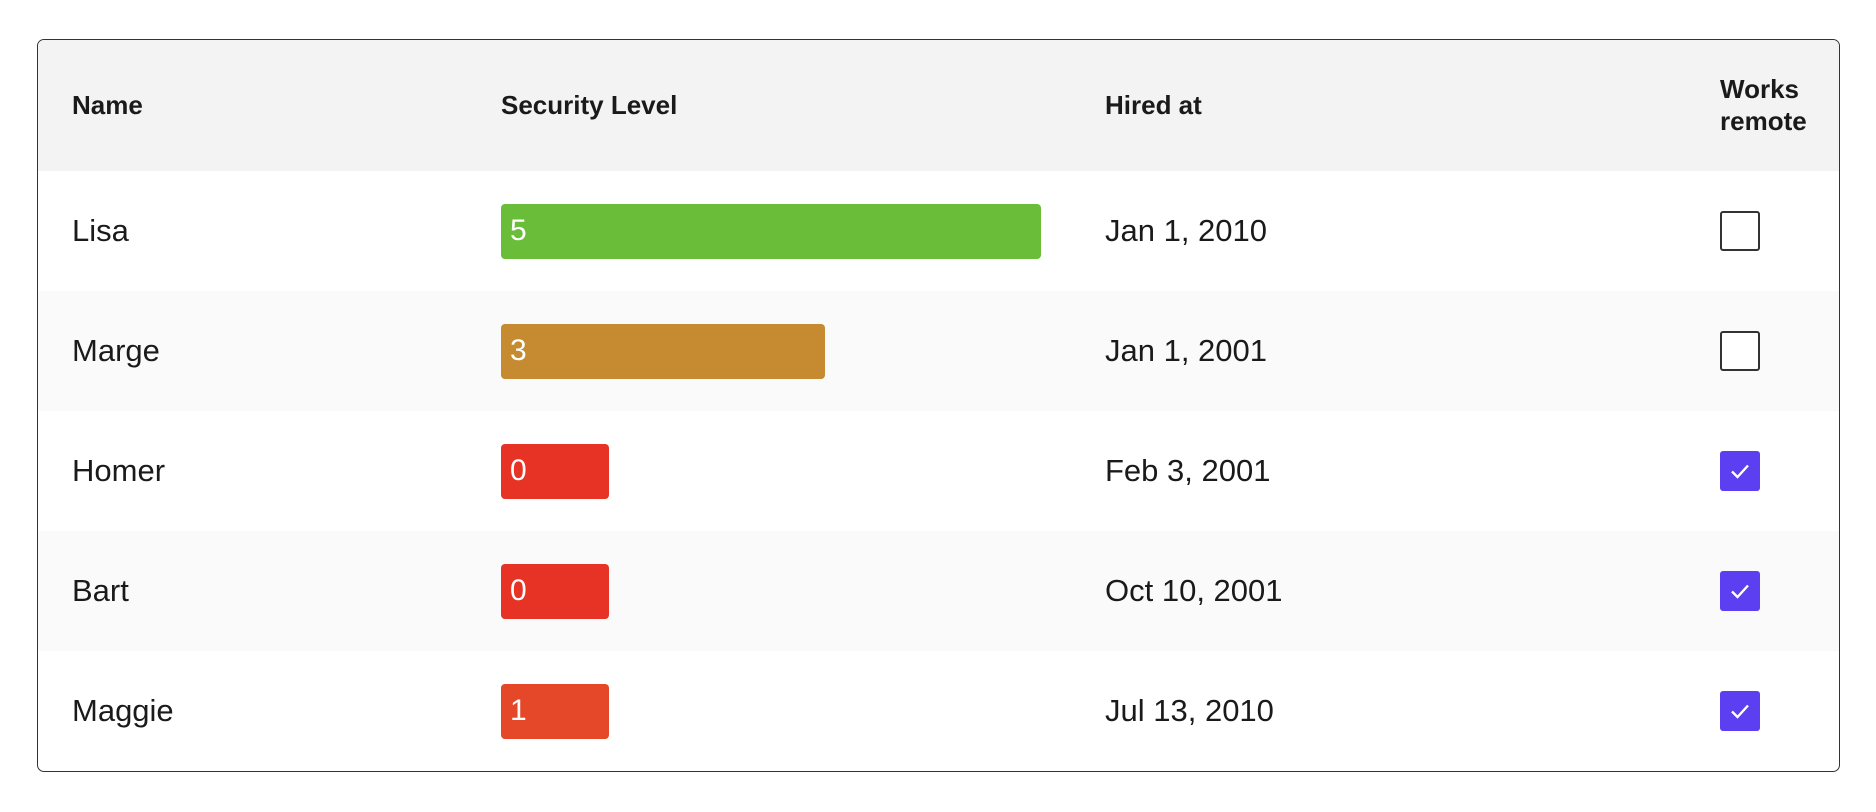 This screenshot has height=812, width=1876. Describe the element at coordinates (119, 470) in the screenshot. I see `name-cell: Homer` at that location.